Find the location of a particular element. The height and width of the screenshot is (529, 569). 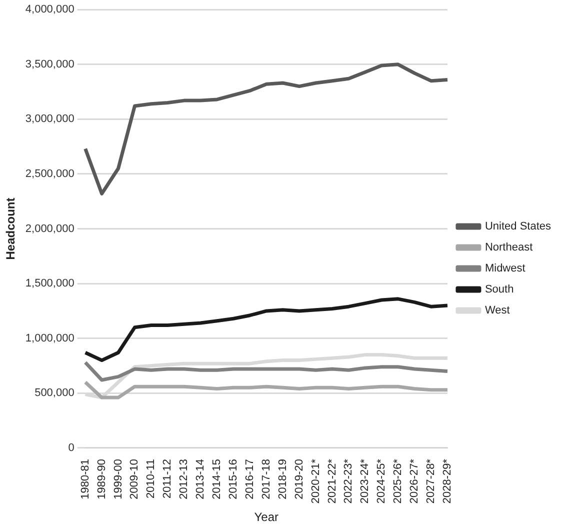

y-tick-label: 4,000,000 is located at coordinates (49, 10).